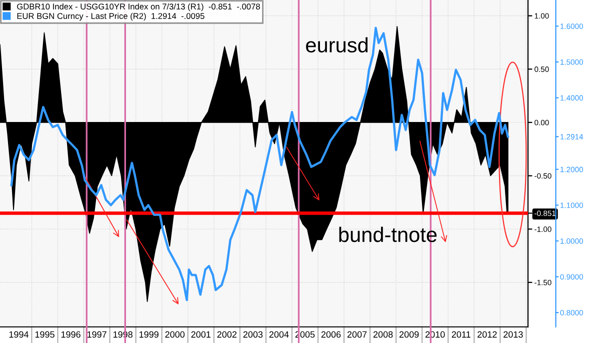 The image size is (600, 343). Describe the element at coordinates (175, 334) in the screenshot. I see `x-tick-label: 2000` at that location.